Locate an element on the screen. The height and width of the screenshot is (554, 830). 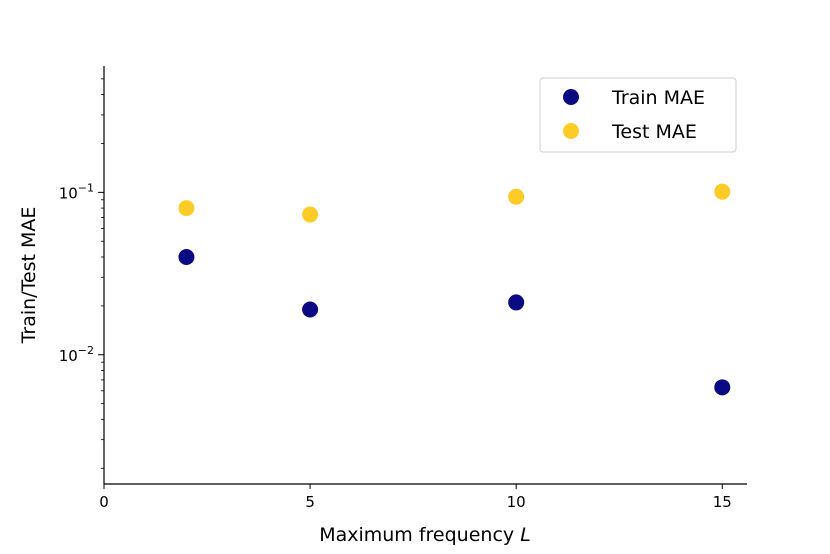
legend: Train MAE Test MAE is located at coordinates (638, 115).